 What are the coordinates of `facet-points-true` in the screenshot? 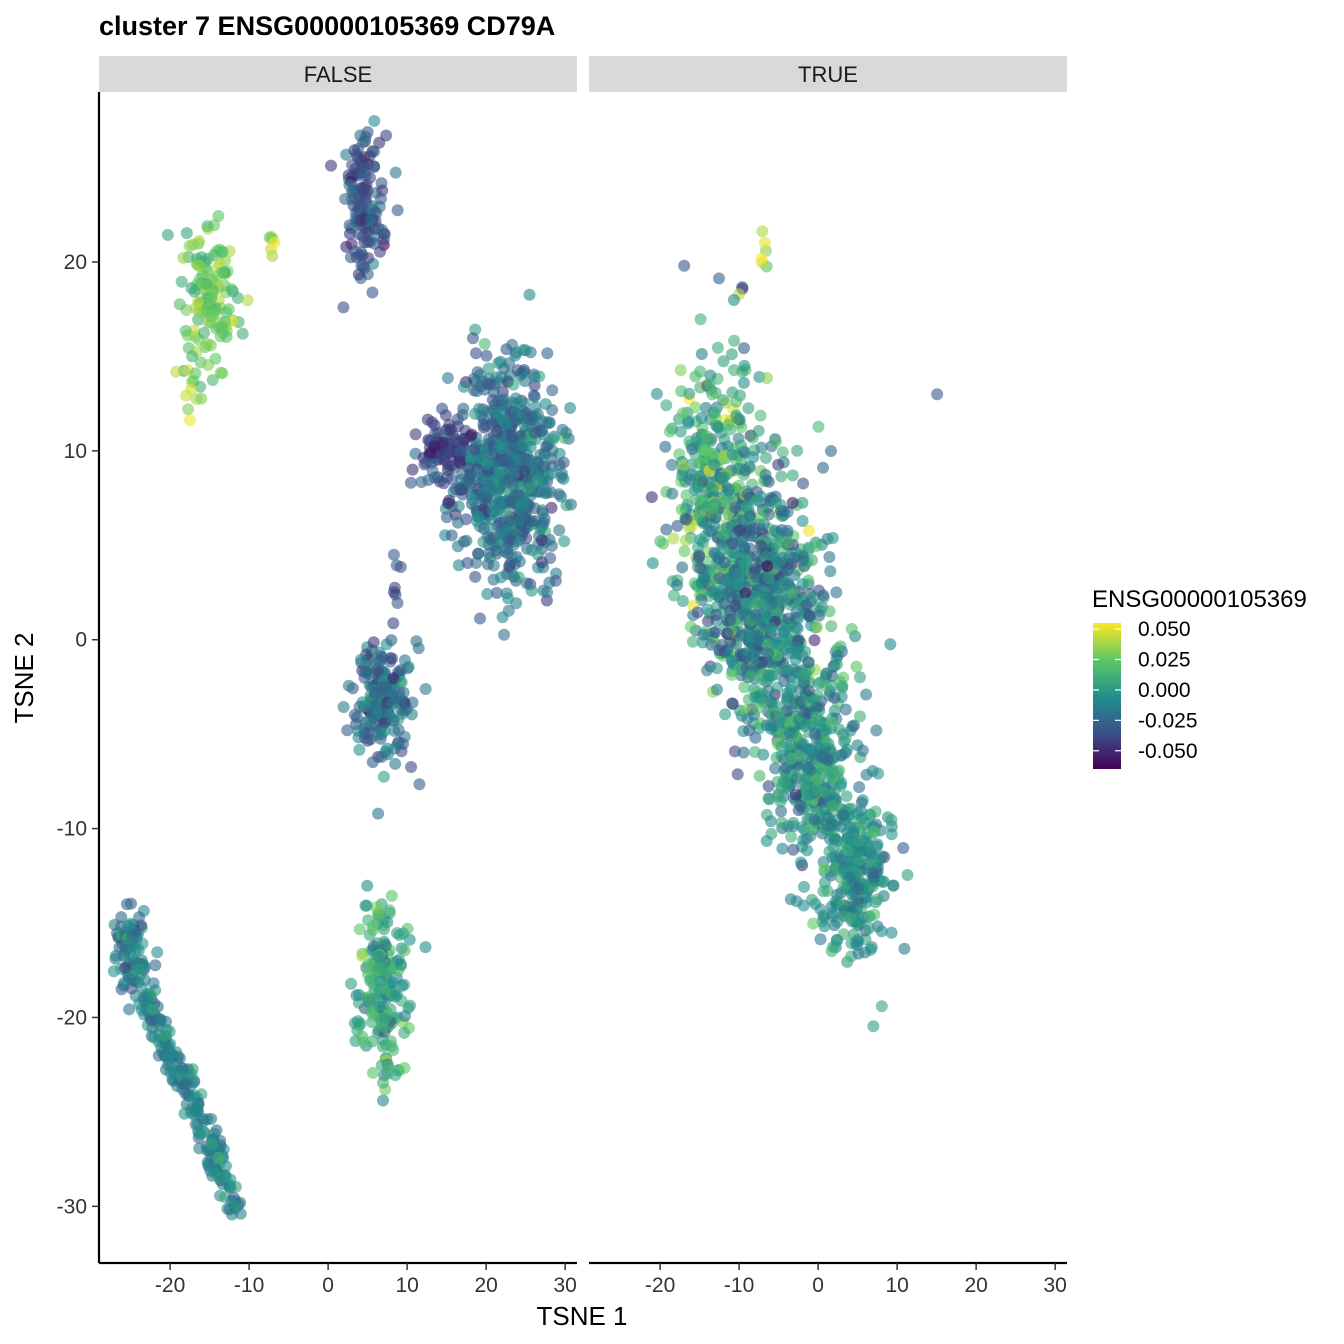 It's located at (794, 629).